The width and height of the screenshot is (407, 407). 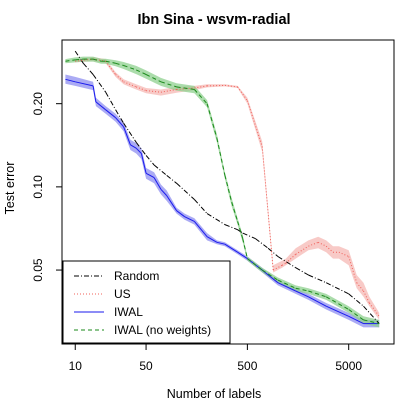 What do you see at coordinates (128, 312) in the screenshot?
I see `legend-label-iwal: IWAL` at bounding box center [128, 312].